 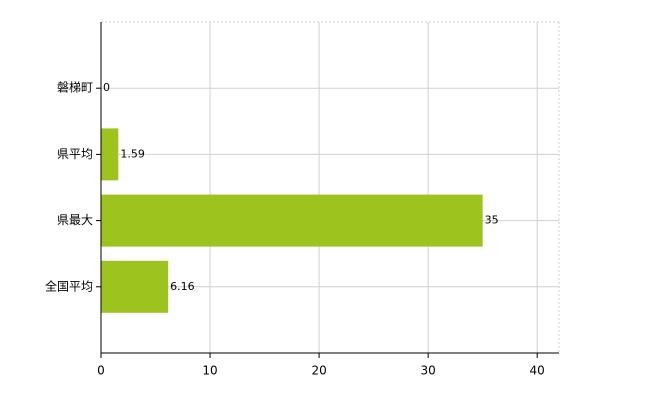 What do you see at coordinates (182, 286) in the screenshot?
I see `data-label: 6.16` at bounding box center [182, 286].